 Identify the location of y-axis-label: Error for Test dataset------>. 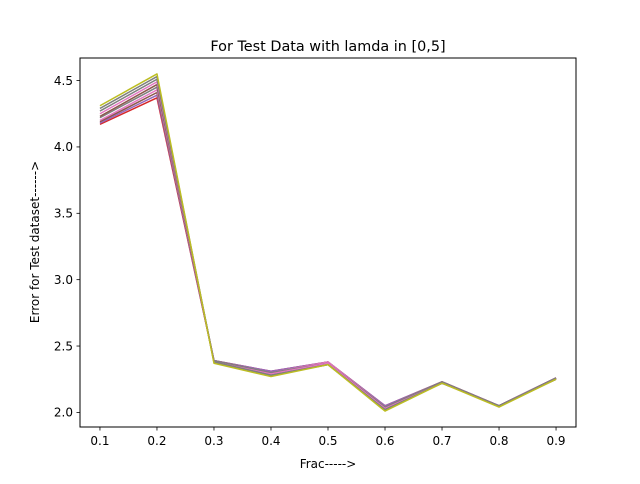
(35, 242).